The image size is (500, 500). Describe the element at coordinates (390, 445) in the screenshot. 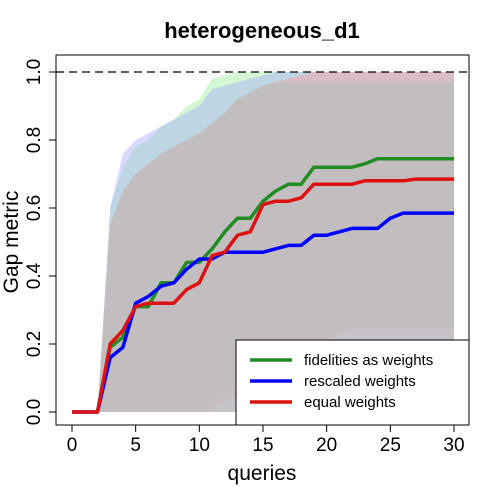

I see `x-tick-label: 25` at that location.